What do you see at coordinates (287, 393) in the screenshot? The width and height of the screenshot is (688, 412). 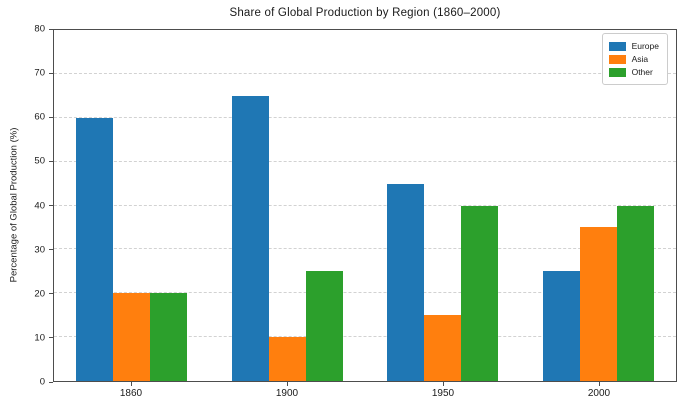 I see `x-tick-label-1900: 1900` at bounding box center [287, 393].